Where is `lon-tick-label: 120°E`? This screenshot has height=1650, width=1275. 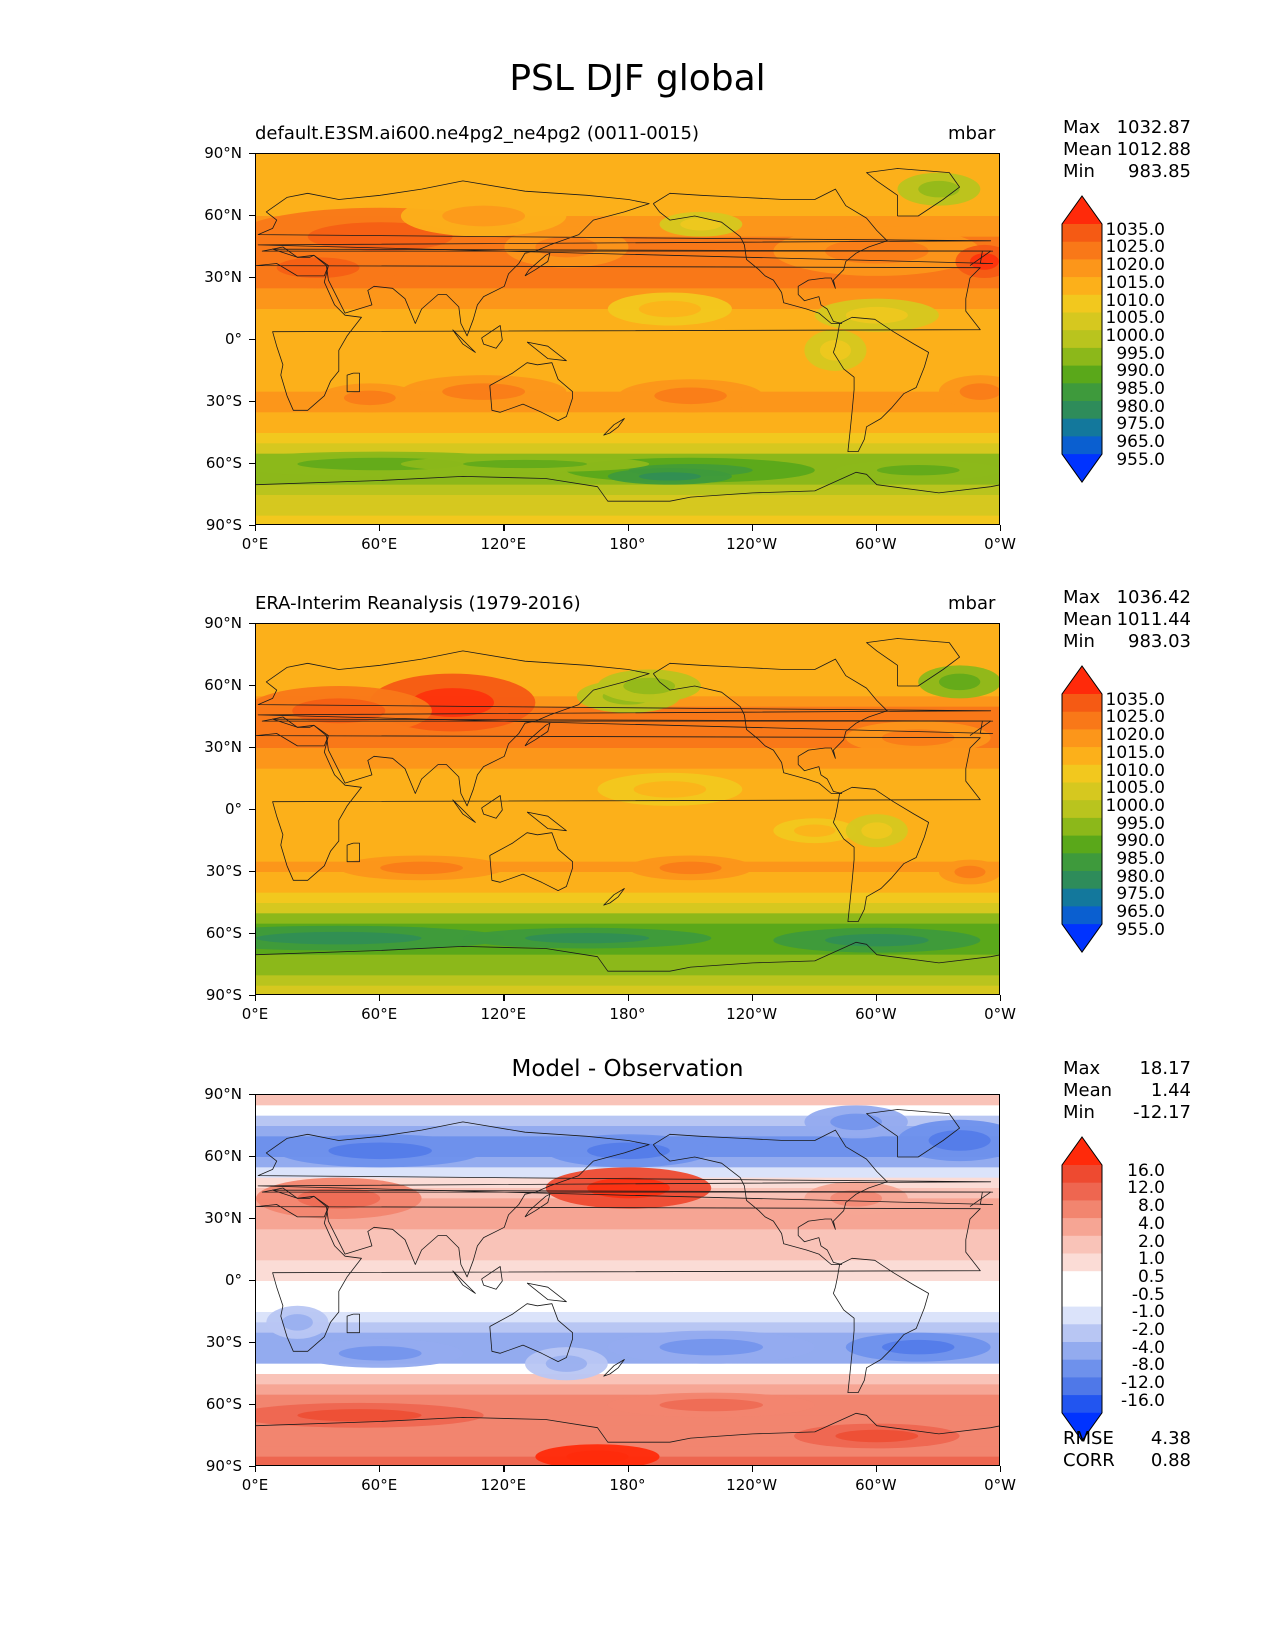
lon-tick-label: 120°E is located at coordinates (503, 1014).